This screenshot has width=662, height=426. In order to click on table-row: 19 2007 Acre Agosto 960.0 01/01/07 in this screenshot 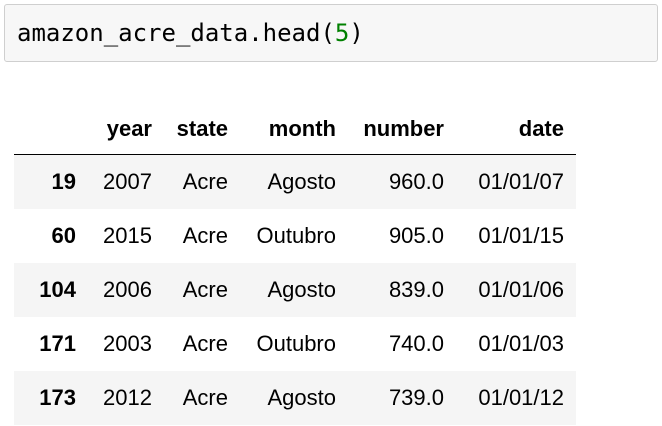, I will do `click(295, 181)`.